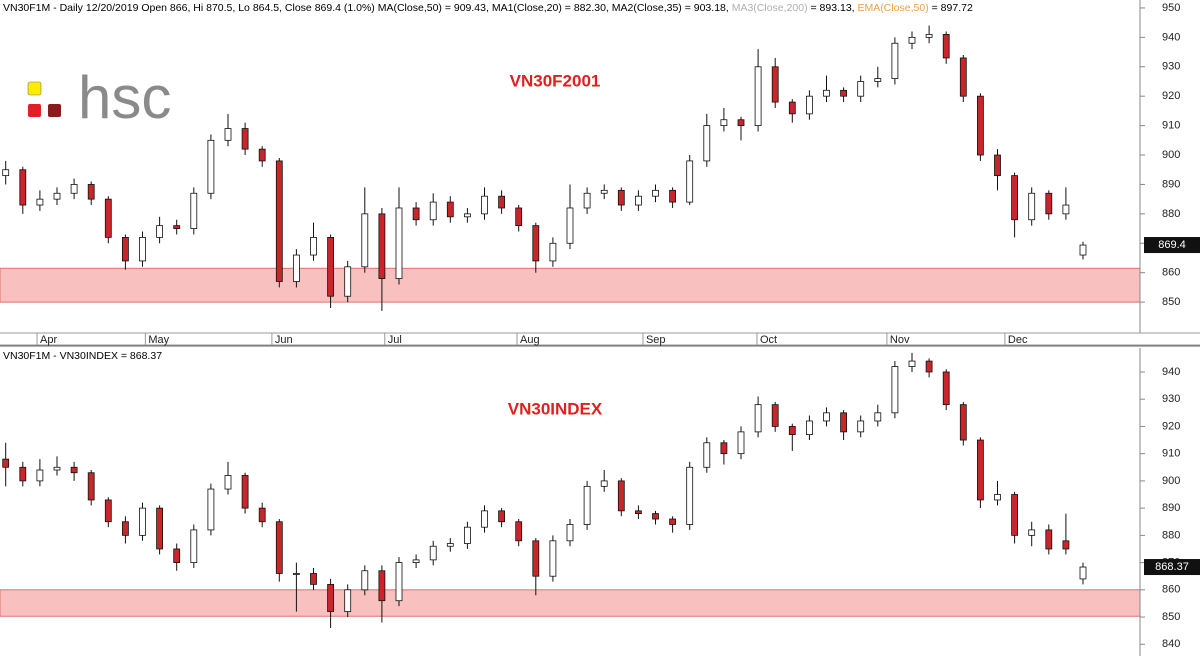  Describe the element at coordinates (124, 97) in the screenshot. I see `logo-text: hsc` at that location.